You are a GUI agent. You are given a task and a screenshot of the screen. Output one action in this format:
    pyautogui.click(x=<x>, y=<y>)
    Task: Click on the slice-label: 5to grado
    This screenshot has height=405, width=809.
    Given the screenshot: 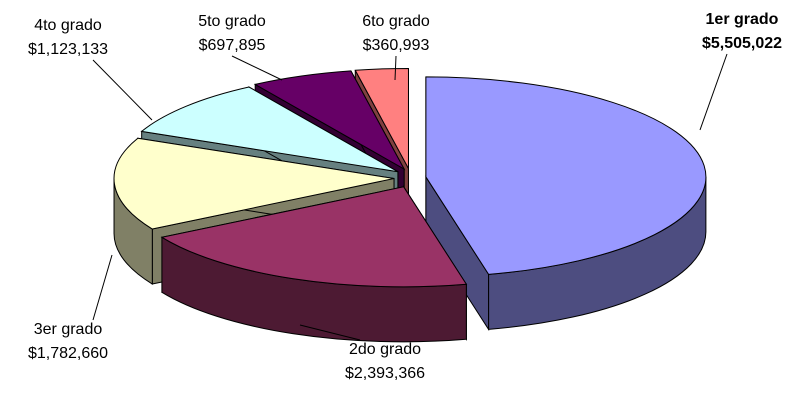 What is the action you would take?
    pyautogui.click(x=232, y=21)
    